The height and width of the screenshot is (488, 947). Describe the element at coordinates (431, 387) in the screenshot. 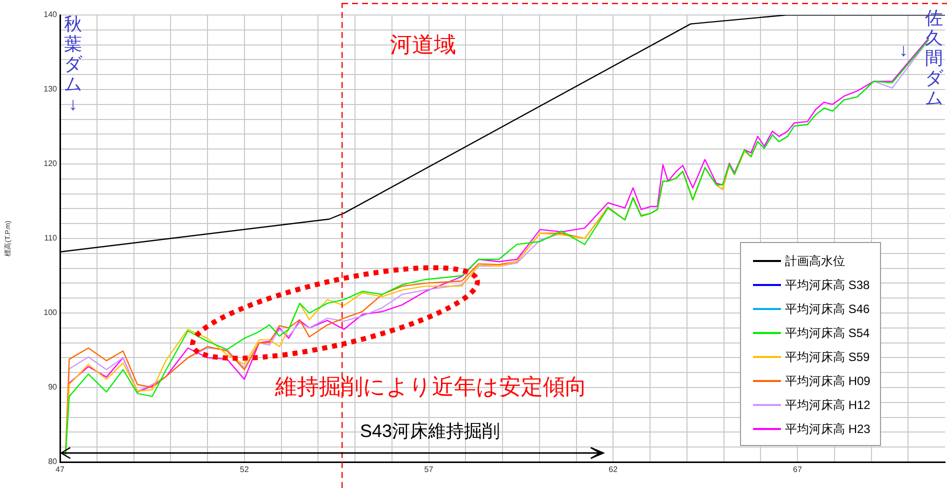

I see `annotation: 維持掘削により近年は安定傾向` at that location.